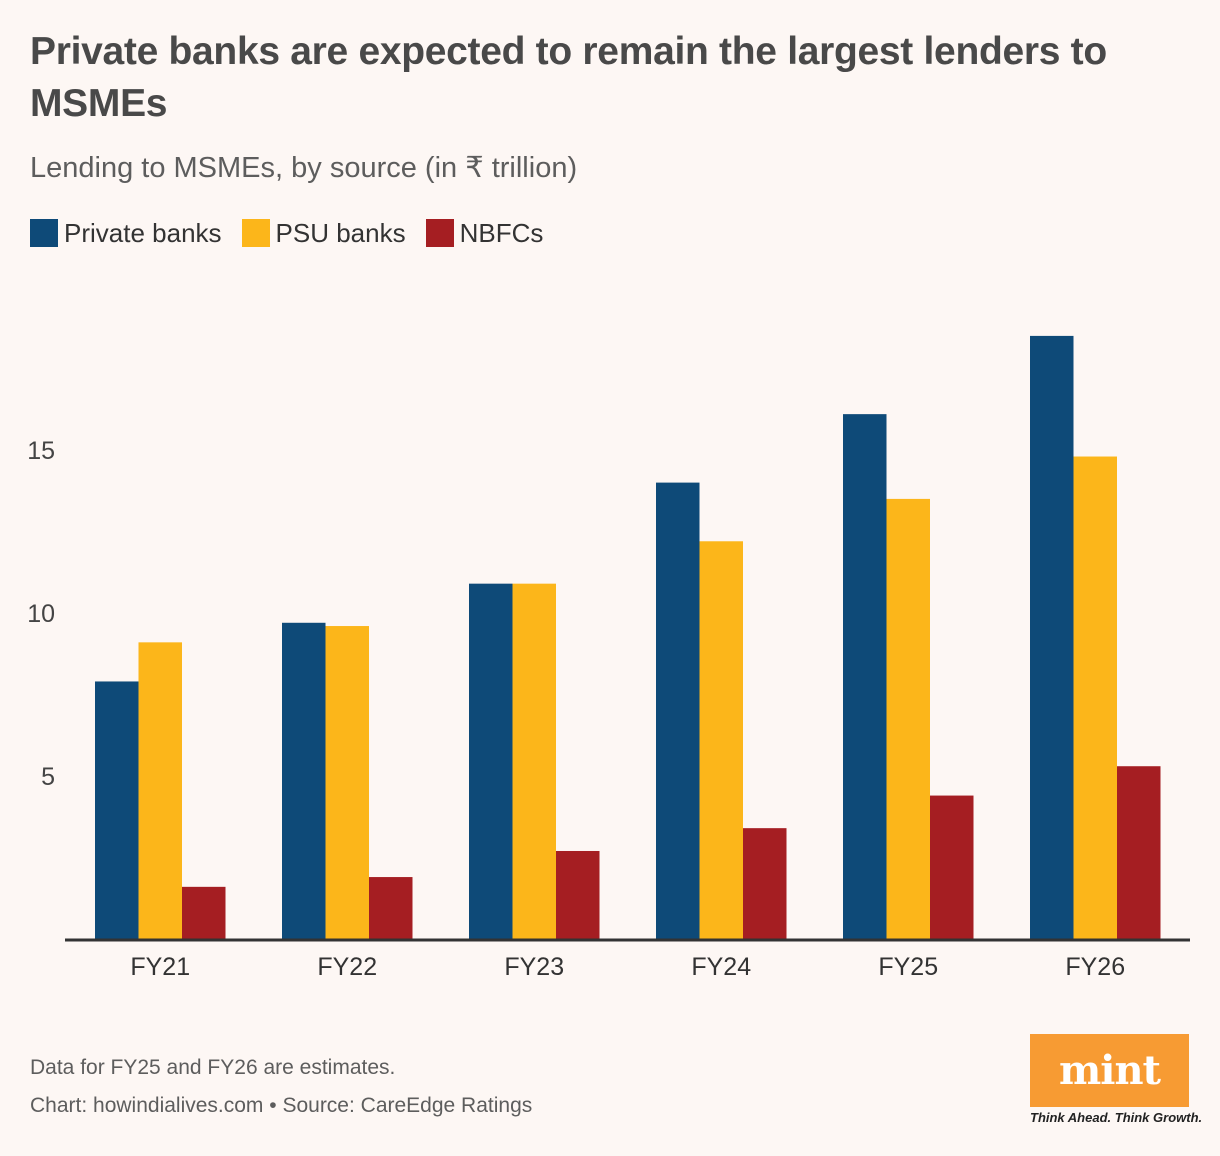 Image resolution: width=1220 pixels, height=1156 pixels. Describe the element at coordinates (678, 710) in the screenshot. I see `bar-private-banks-fy24` at that location.